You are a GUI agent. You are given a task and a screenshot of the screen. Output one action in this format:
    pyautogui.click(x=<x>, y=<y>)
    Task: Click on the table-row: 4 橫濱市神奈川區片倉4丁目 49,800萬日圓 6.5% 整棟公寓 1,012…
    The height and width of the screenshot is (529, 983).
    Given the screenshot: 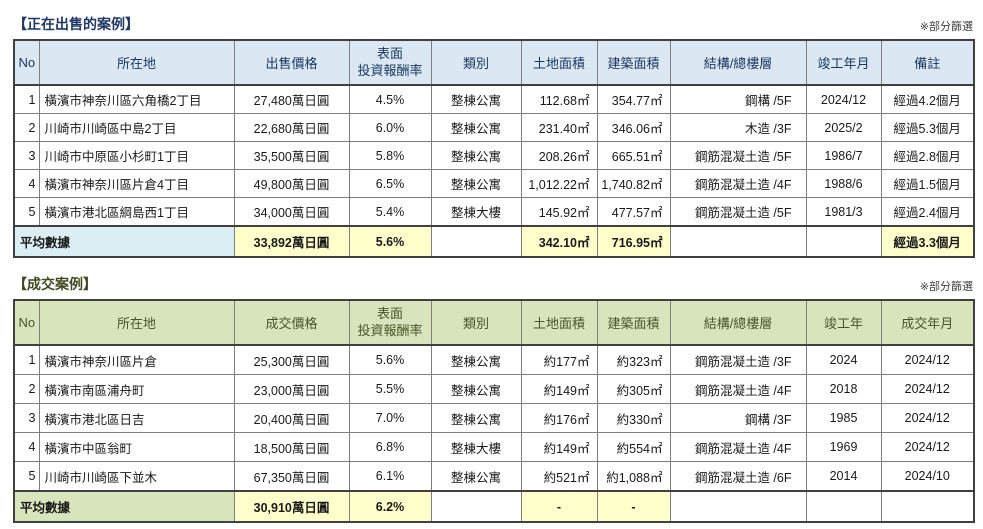 What is the action you would take?
    pyautogui.click(x=494, y=183)
    